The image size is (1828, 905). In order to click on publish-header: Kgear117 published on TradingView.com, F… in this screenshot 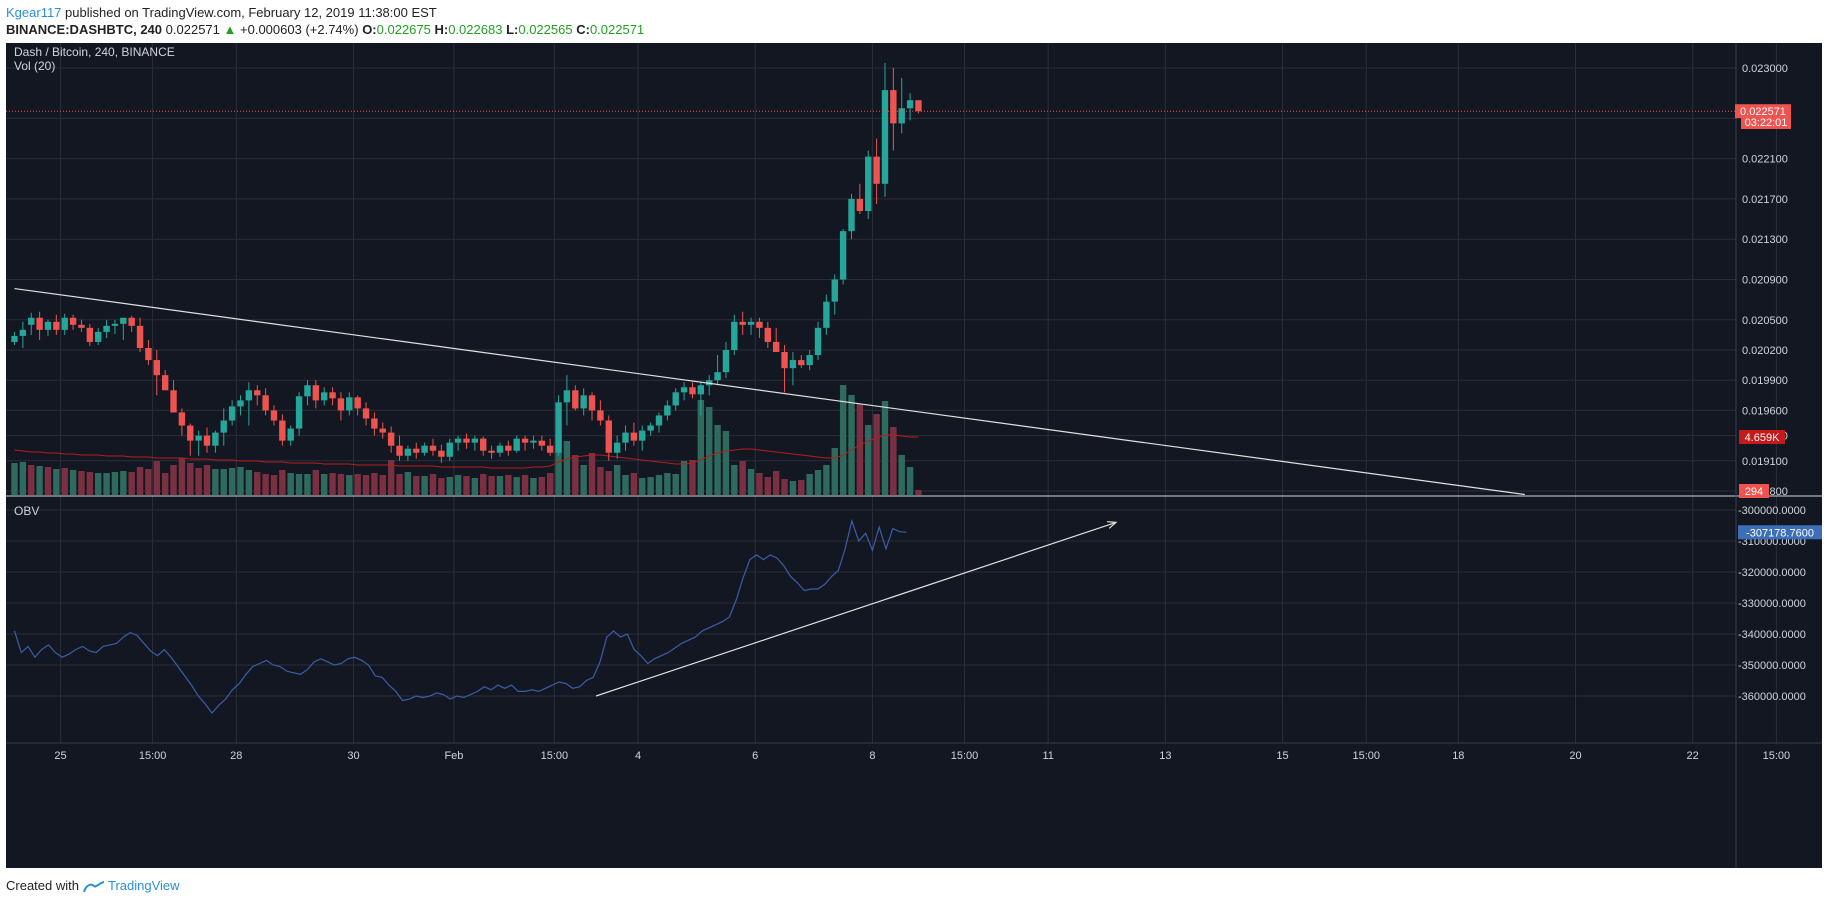, I will do `click(914, 21)`.